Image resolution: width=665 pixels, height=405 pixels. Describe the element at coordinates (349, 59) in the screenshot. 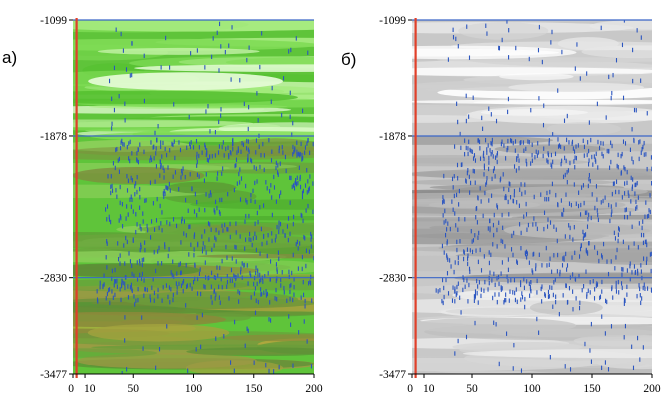

I see `panel-b-label: б)` at that location.